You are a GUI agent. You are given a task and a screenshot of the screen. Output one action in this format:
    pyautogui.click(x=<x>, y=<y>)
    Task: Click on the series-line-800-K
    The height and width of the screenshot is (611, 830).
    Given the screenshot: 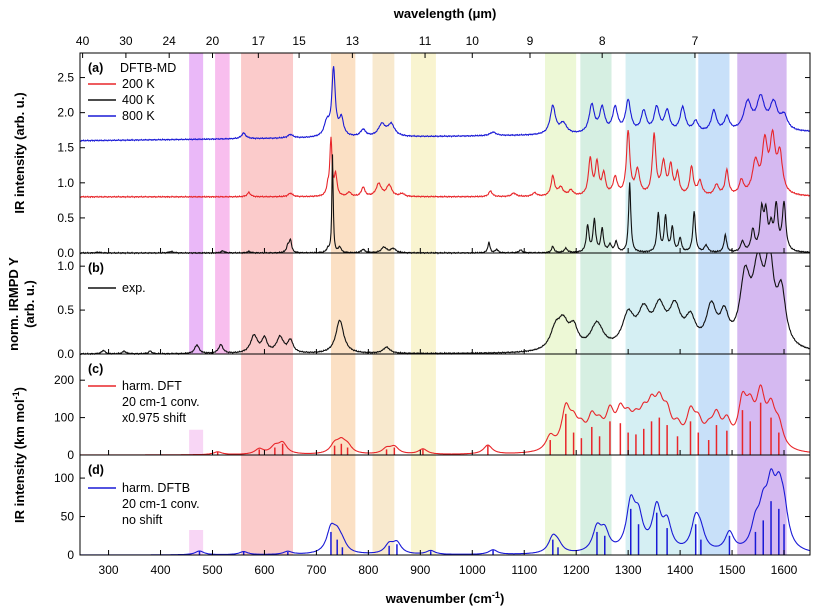 What is the action you would take?
    pyautogui.click(x=444, y=104)
    